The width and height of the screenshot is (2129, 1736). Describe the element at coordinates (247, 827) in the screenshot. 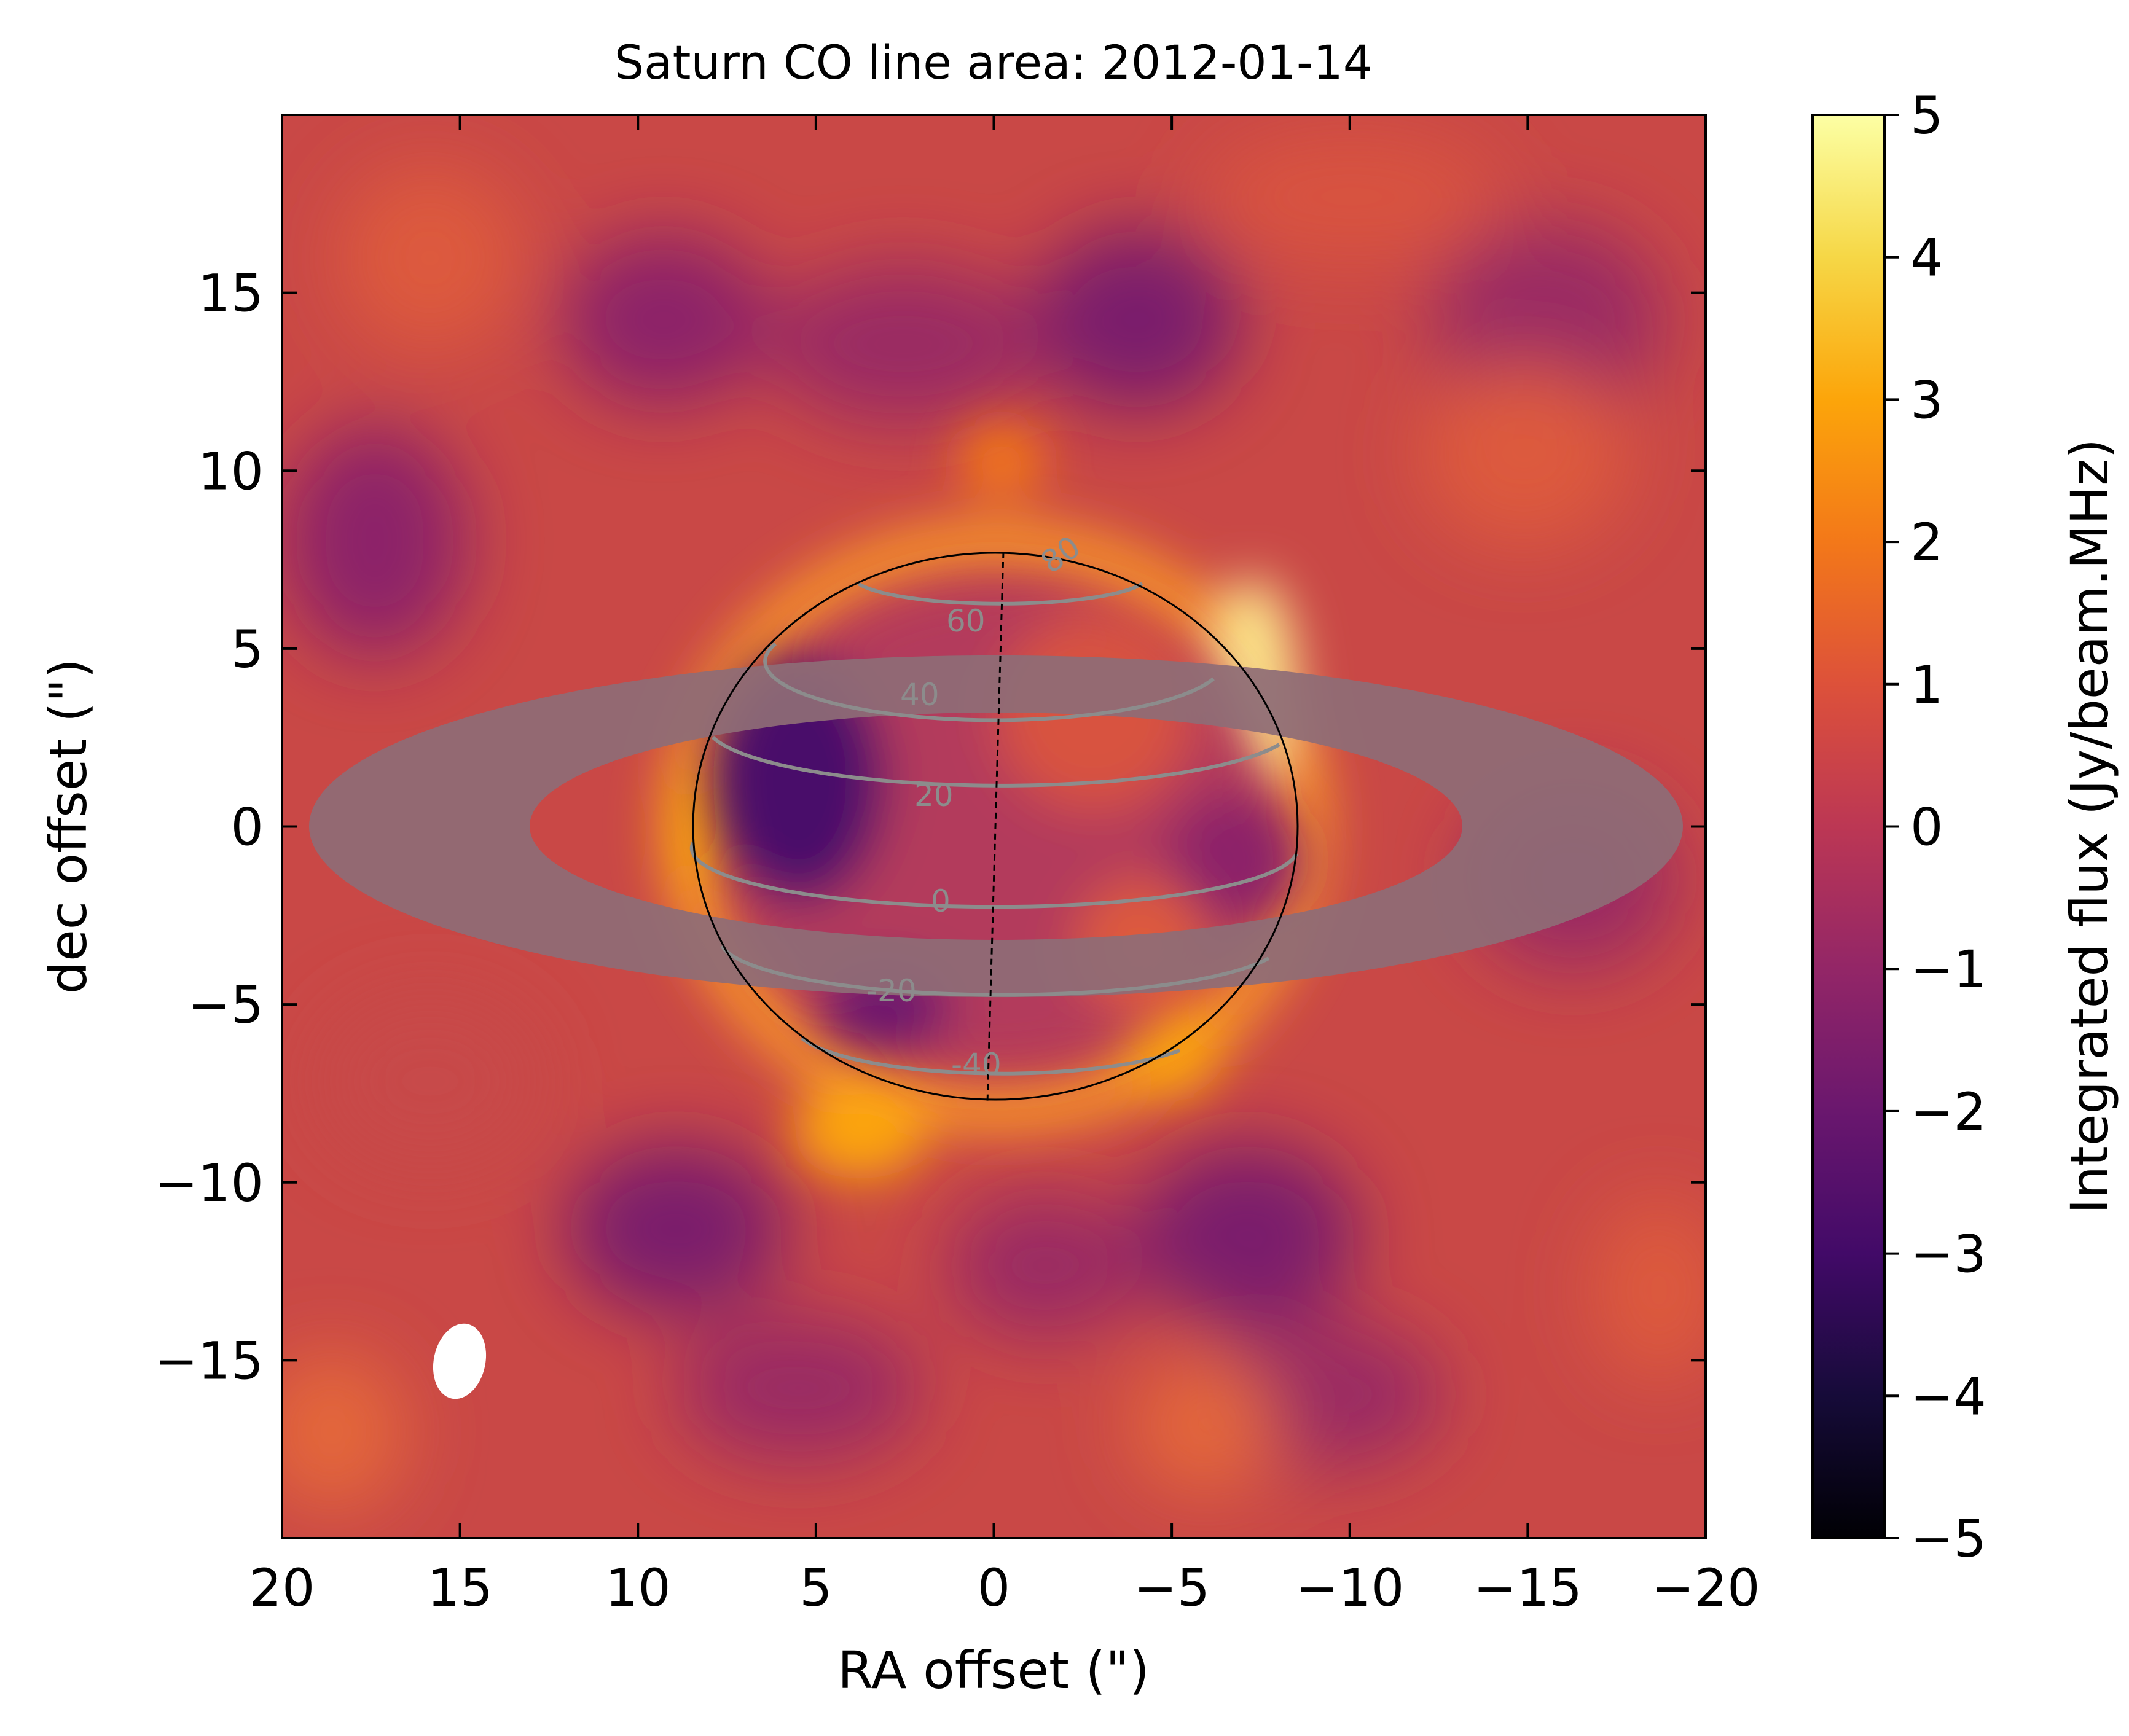

I see `y-tick-label: 0` at that location.